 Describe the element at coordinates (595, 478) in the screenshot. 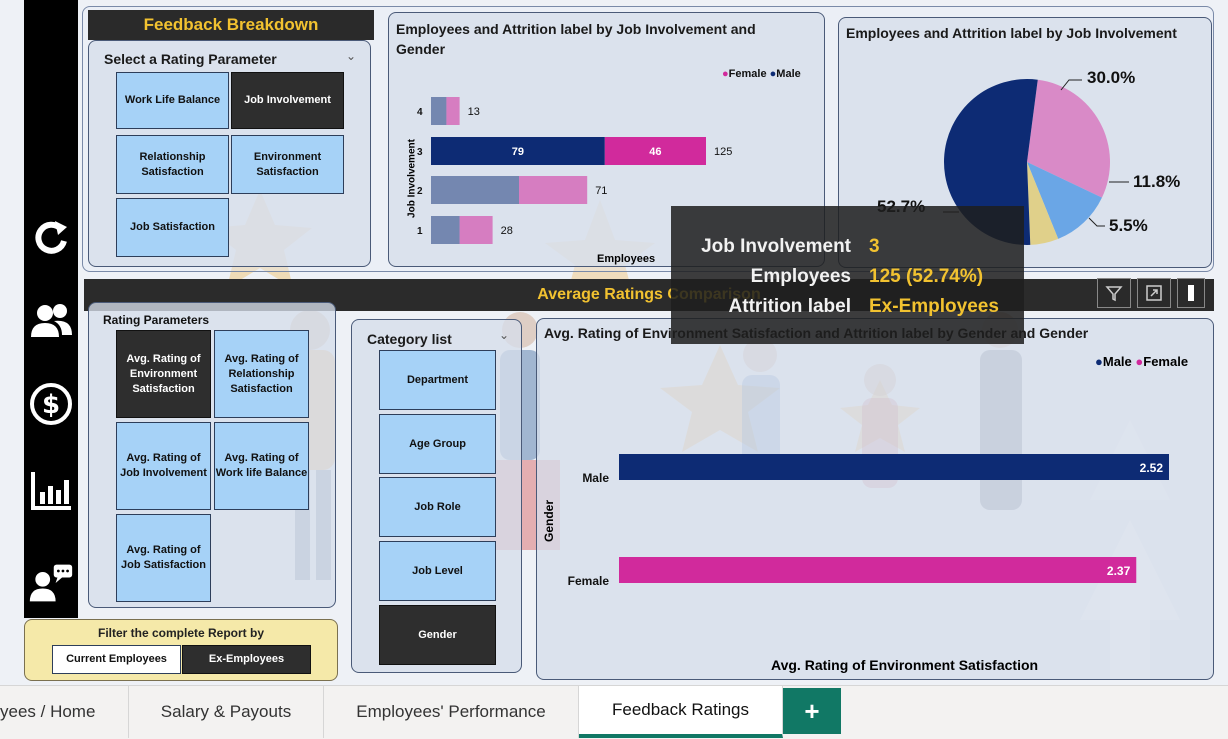

I see `y-tick-label: Male` at that location.